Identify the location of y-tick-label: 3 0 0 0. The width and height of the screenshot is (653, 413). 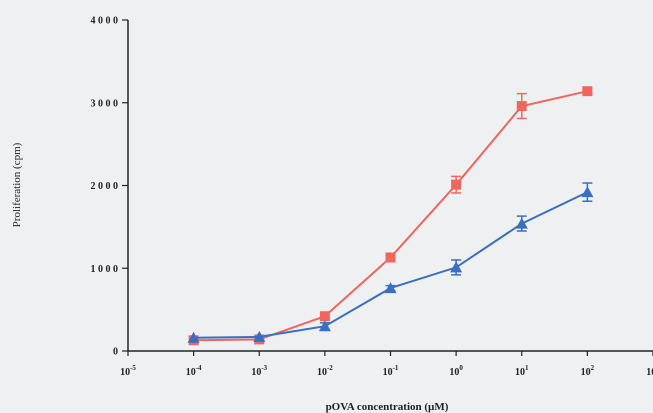
(105, 103).